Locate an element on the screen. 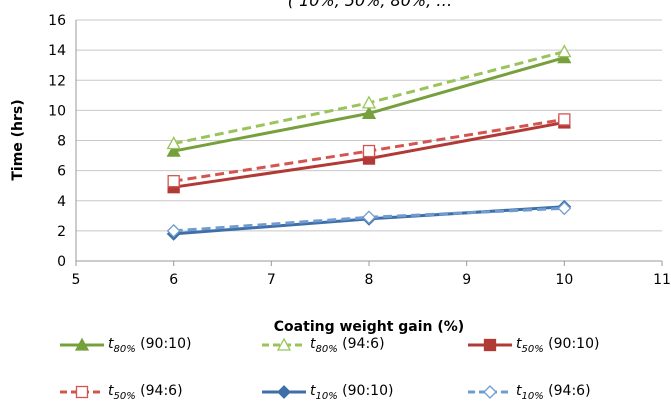 The width and height of the screenshot is (671, 420). x-tick-label: 5 is located at coordinates (76, 280).